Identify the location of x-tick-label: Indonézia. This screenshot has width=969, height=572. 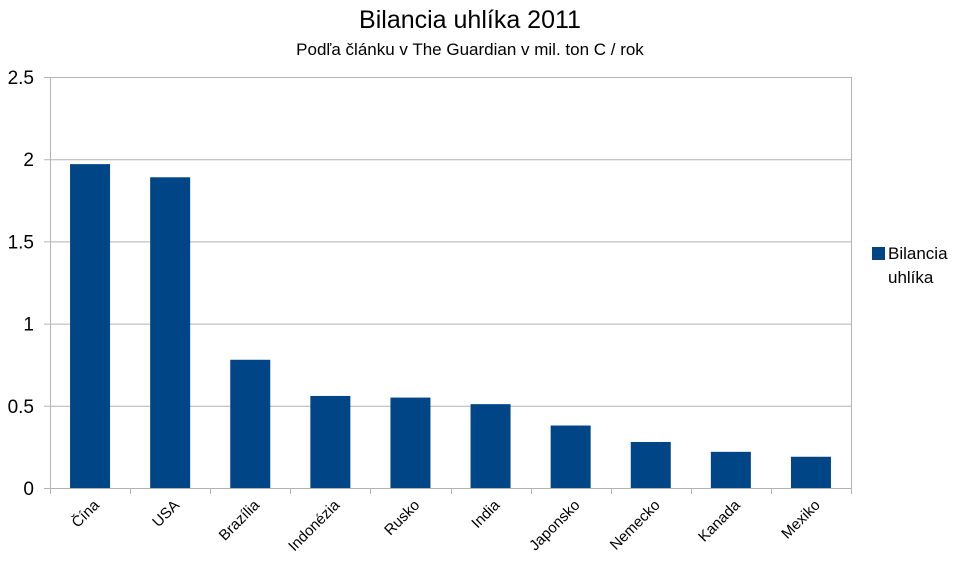
(314, 525).